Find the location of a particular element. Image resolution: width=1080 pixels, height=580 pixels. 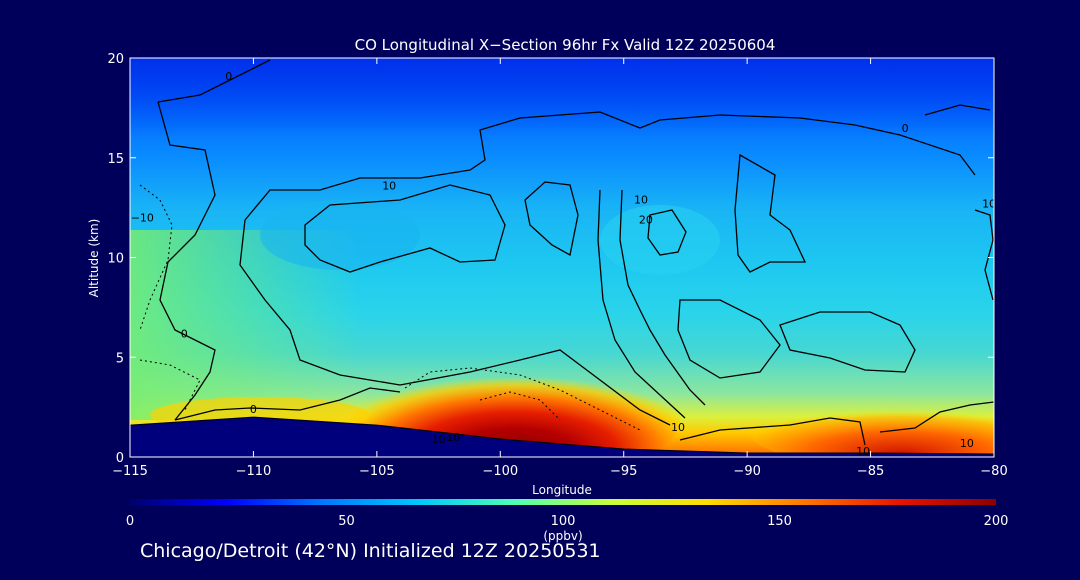

y-axis-label: Altitude (km) is located at coordinates (94, 258).